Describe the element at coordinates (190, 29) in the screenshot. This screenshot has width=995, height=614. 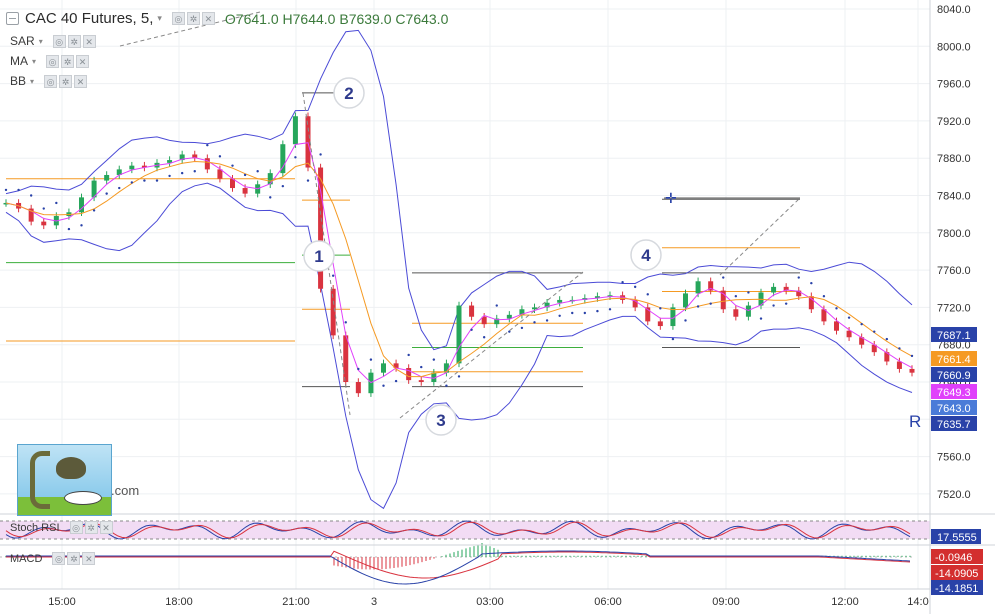
I see `trend-line` at that location.